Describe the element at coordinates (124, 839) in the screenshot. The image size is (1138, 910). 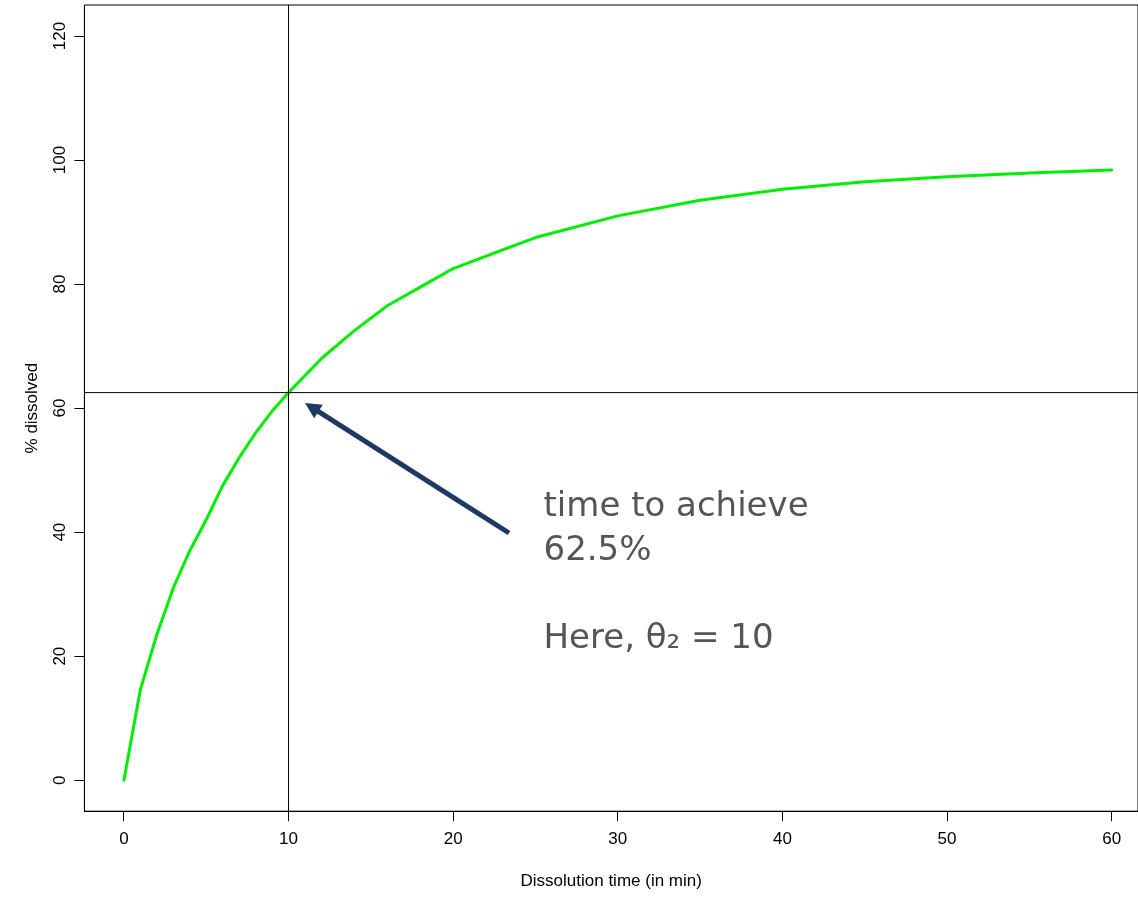
I see `x-tick-label: 0` at that location.